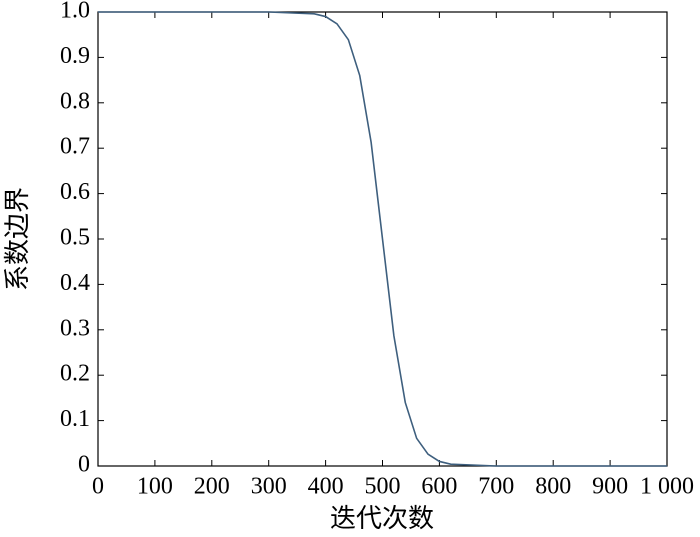 The height and width of the screenshot is (537, 700). Describe the element at coordinates (496, 487) in the screenshot. I see `x-tick-label: 700` at that location.